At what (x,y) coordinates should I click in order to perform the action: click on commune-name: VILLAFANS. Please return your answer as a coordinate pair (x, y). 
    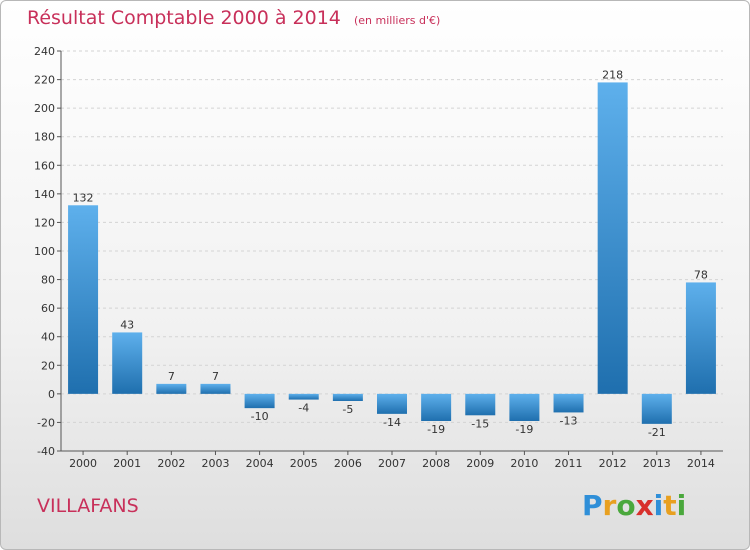
    Looking at the image, I should click on (88, 506).